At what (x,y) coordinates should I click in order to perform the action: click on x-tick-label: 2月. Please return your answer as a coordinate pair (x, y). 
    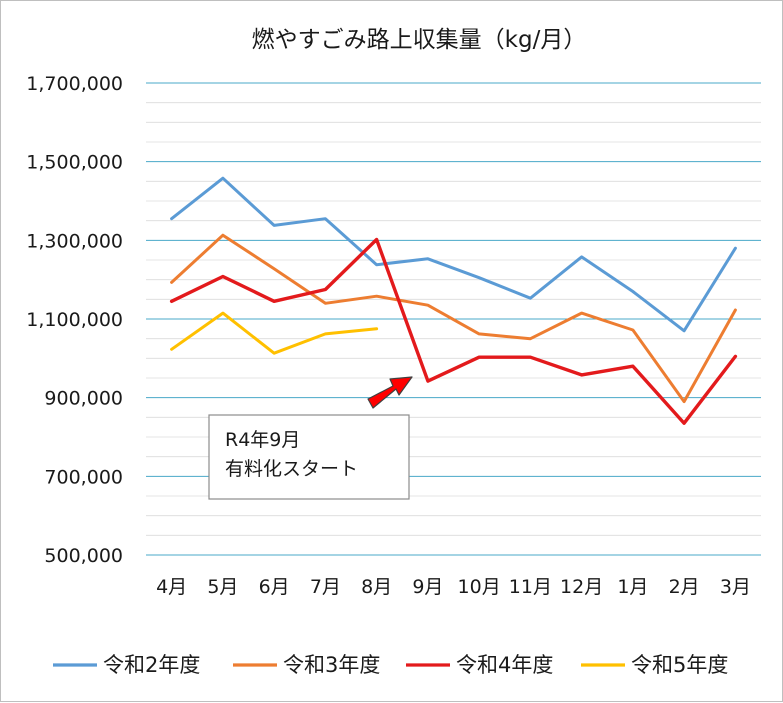
    Looking at the image, I should click on (684, 587).